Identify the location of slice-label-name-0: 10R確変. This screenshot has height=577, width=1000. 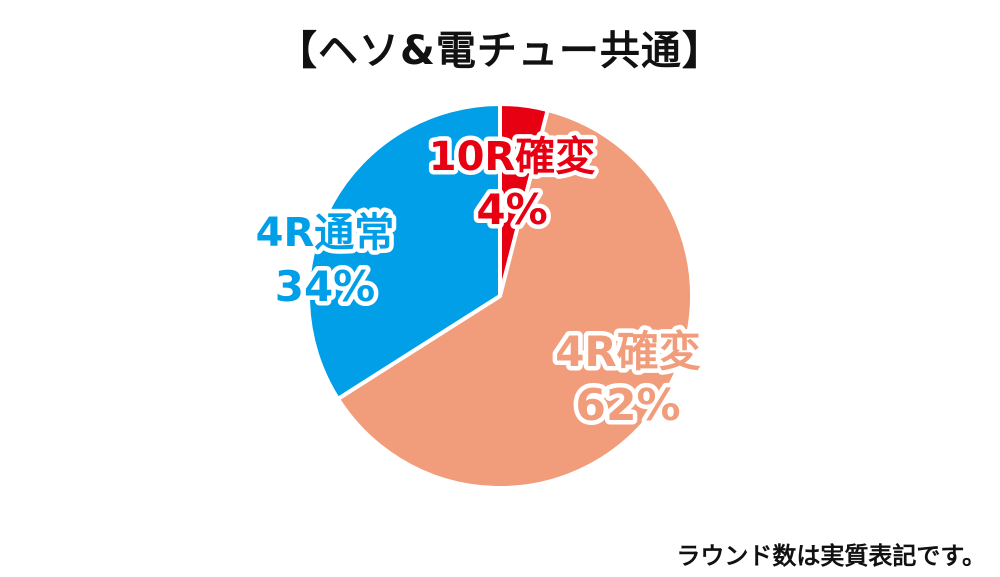
(512, 157).